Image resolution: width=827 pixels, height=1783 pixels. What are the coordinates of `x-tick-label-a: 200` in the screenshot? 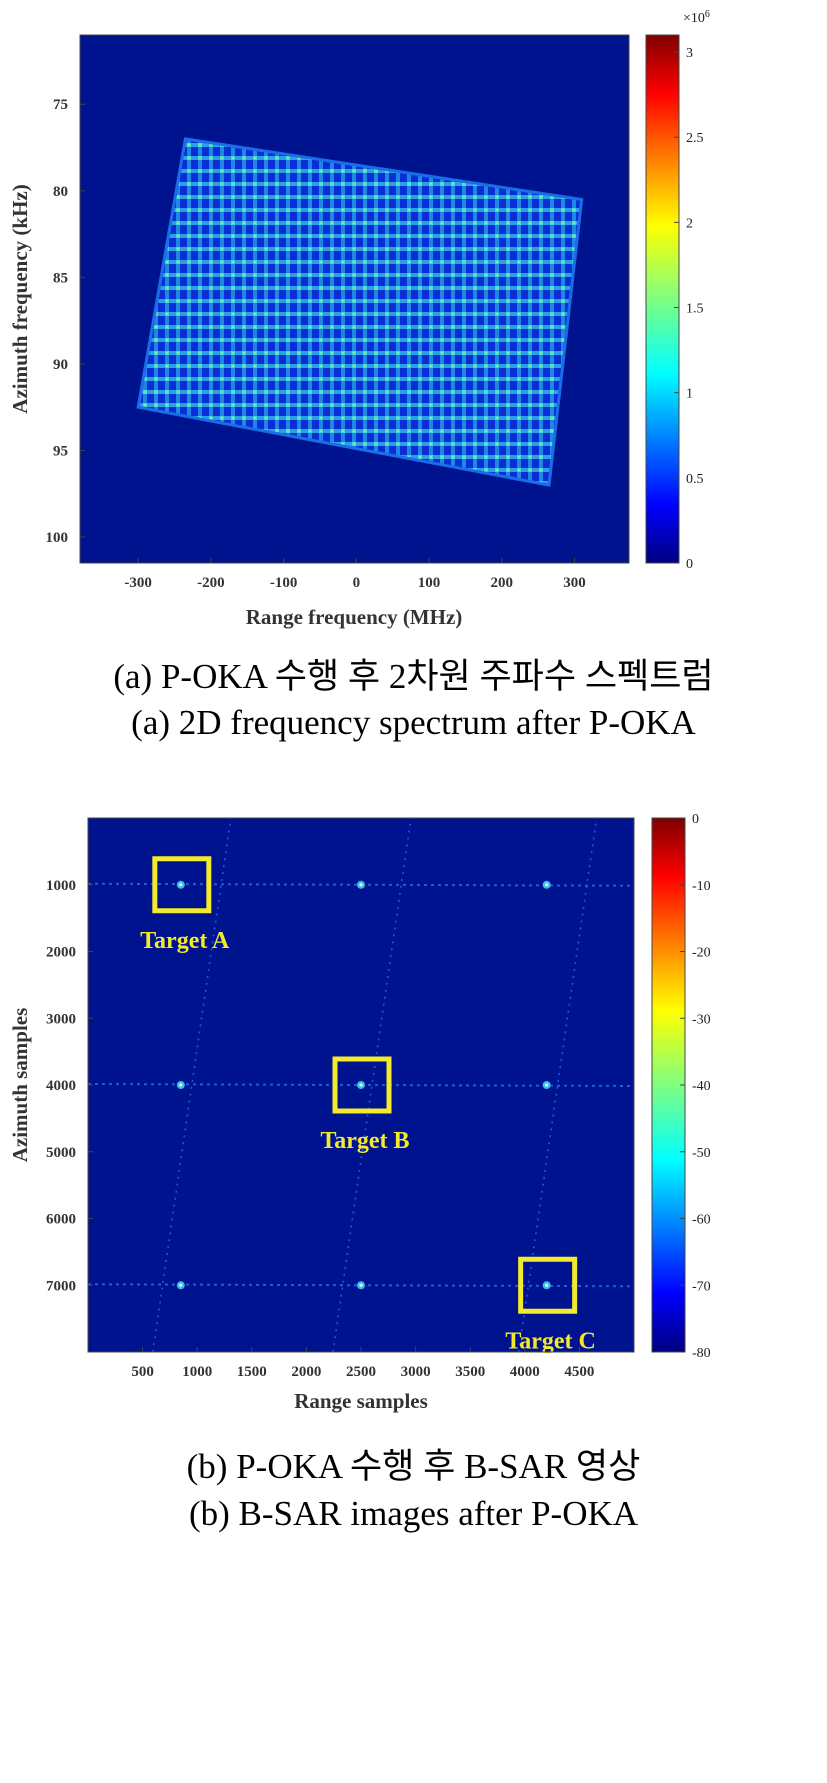 It's located at (501, 583).